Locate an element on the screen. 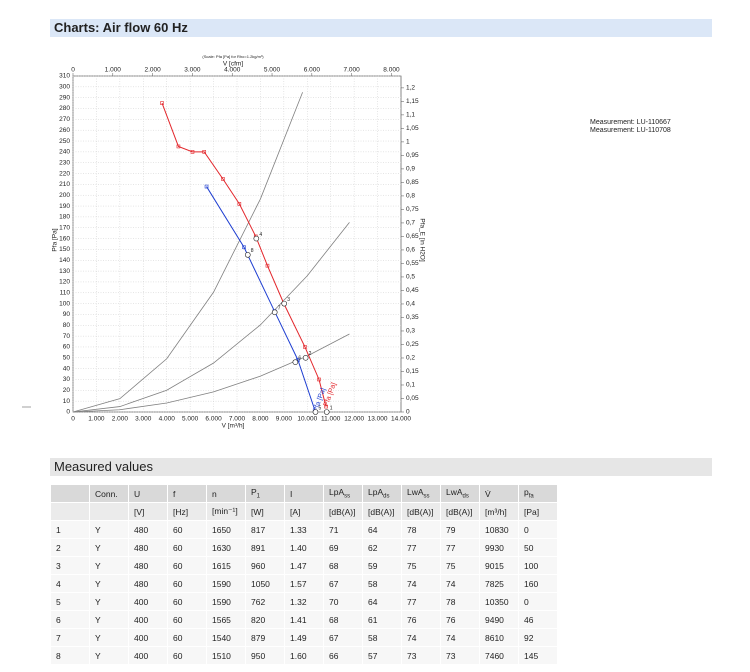 The image size is (750, 672). header-text: f is located at coordinates (174, 493).